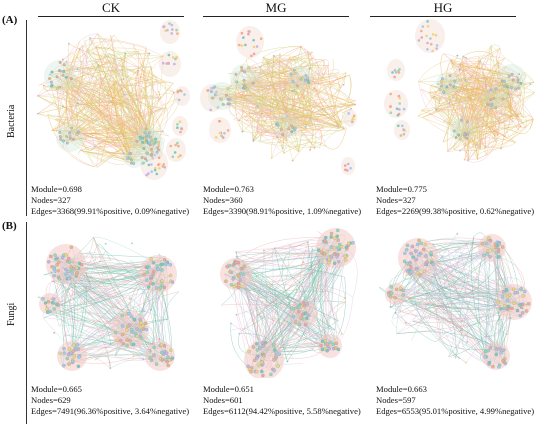  Describe the element at coordinates (160, 356) in the screenshot. I see `module-halo` at that location.